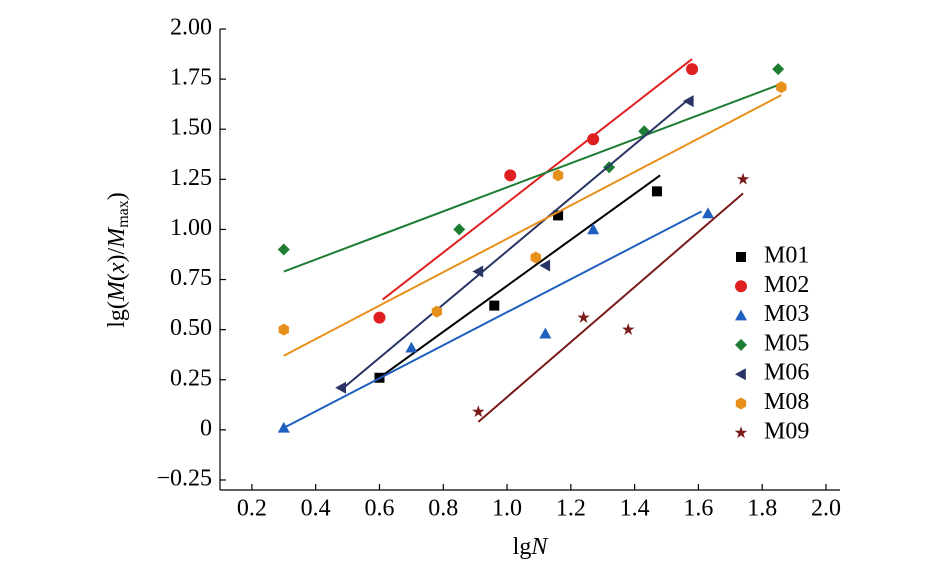 This screenshot has width=945, height=570. What do you see at coordinates (191, 78) in the screenshot?
I see `y-tick-label: 1.75` at bounding box center [191, 78].